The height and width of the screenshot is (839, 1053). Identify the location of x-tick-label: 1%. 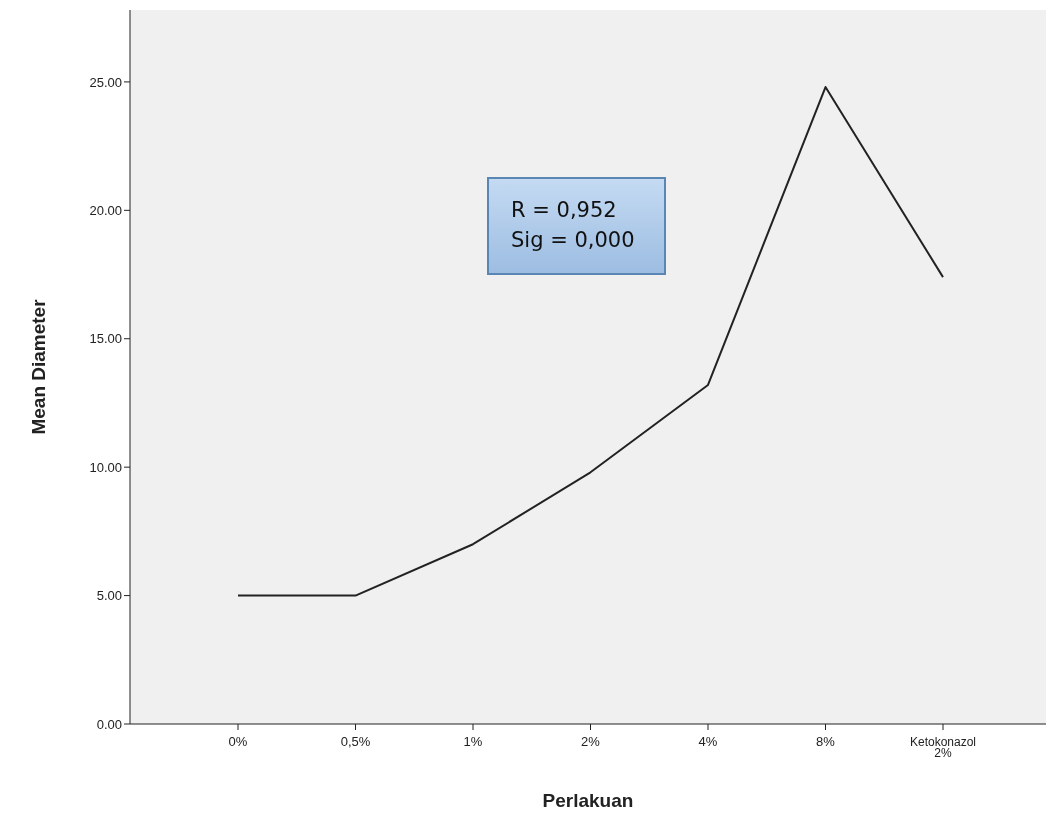
(473, 741).